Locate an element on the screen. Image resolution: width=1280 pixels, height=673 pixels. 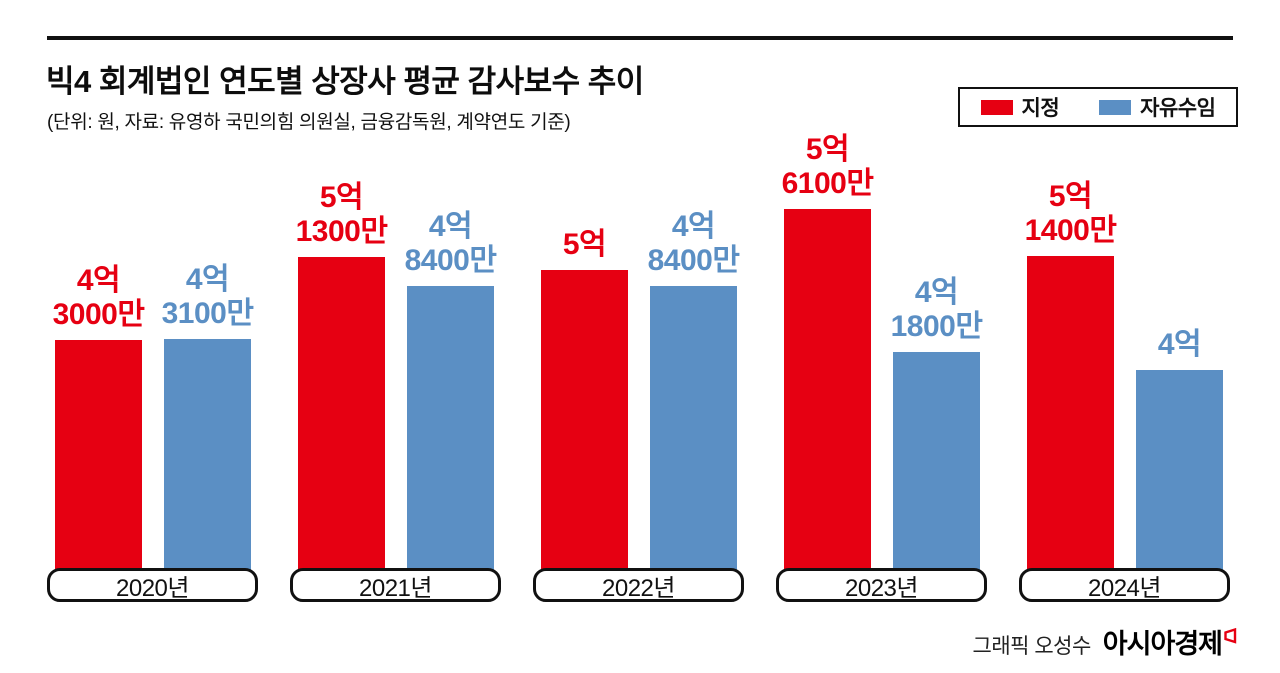
footer-credit-line: 그래픽 오성수 아시아경제 is located at coordinates (1104, 641).